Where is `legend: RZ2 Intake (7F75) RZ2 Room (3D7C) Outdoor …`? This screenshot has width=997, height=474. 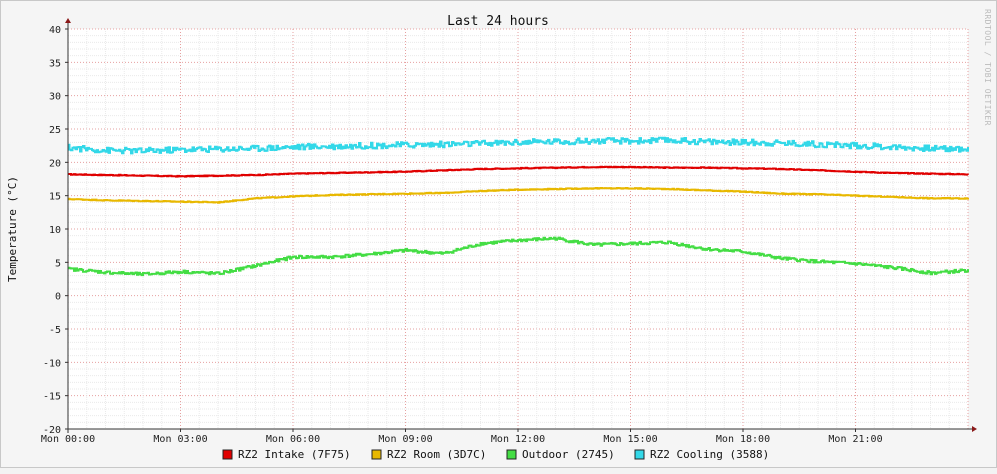 legend: RZ2 Intake (7F75) RZ2 Room (3D7C) Outdoor … is located at coordinates (495, 454).